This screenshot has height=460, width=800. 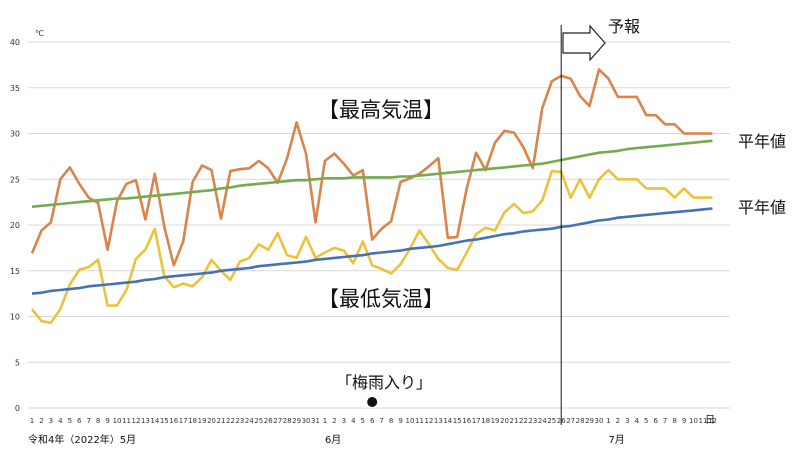 I want to click on high-temp-label: 【最高気温】, so click(x=381, y=110).